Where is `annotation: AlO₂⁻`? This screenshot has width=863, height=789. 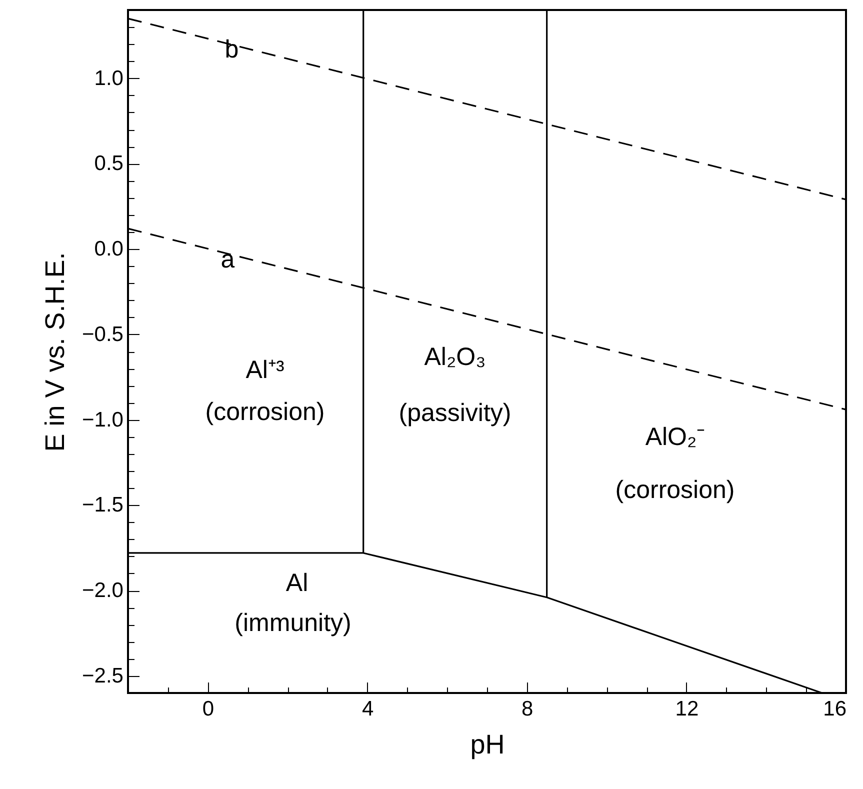
annotation: AlO₂⁻ is located at coordinates (675, 437).